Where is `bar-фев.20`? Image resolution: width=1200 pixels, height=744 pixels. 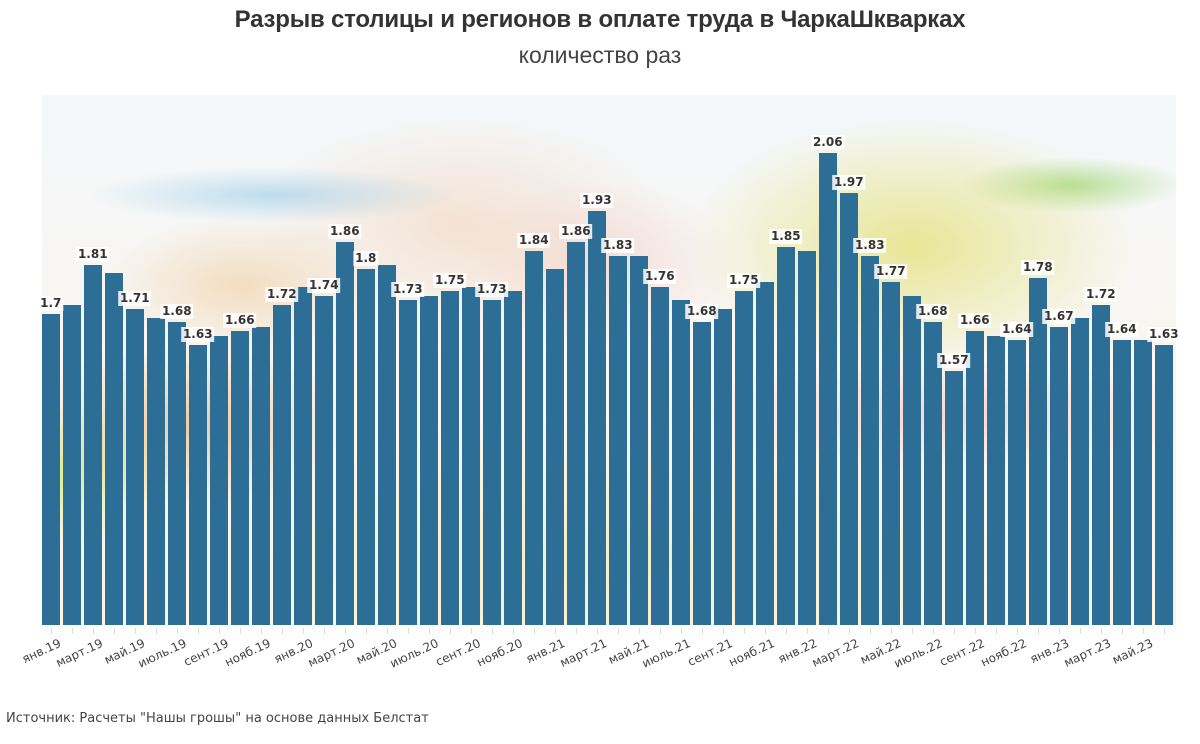
bar-фев.20 is located at coordinates (324, 460).